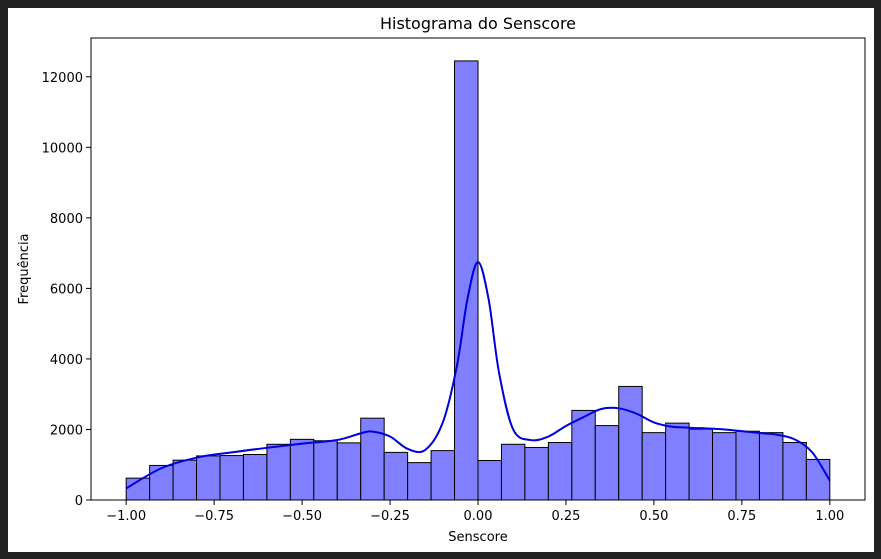  What do you see at coordinates (66, 219) in the screenshot?
I see `y-tick-label: 8000` at bounding box center [66, 219].